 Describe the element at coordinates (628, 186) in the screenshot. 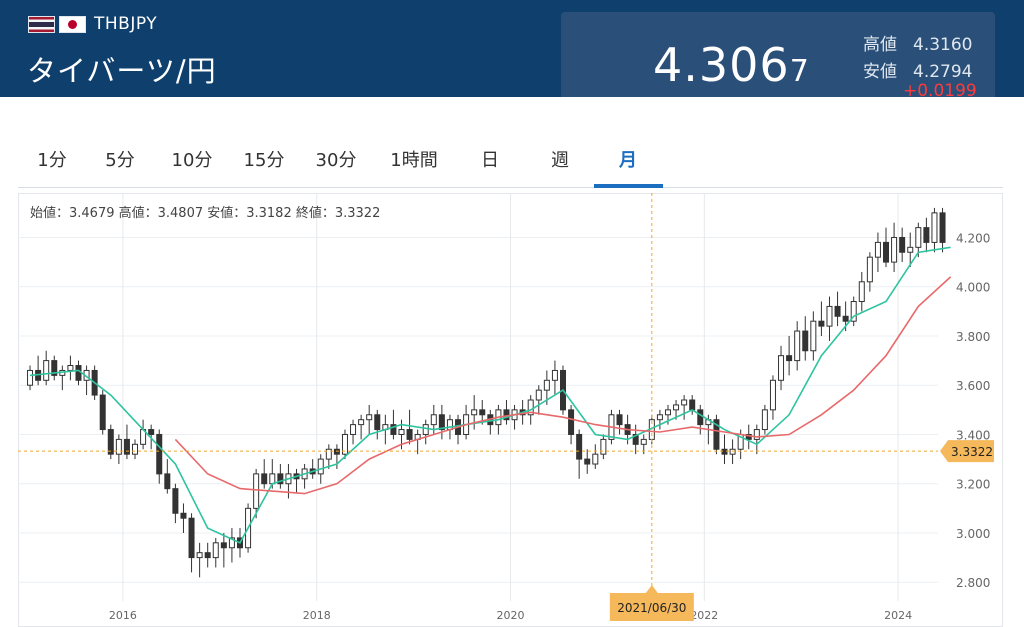

I see `active-tab-indicator` at that location.